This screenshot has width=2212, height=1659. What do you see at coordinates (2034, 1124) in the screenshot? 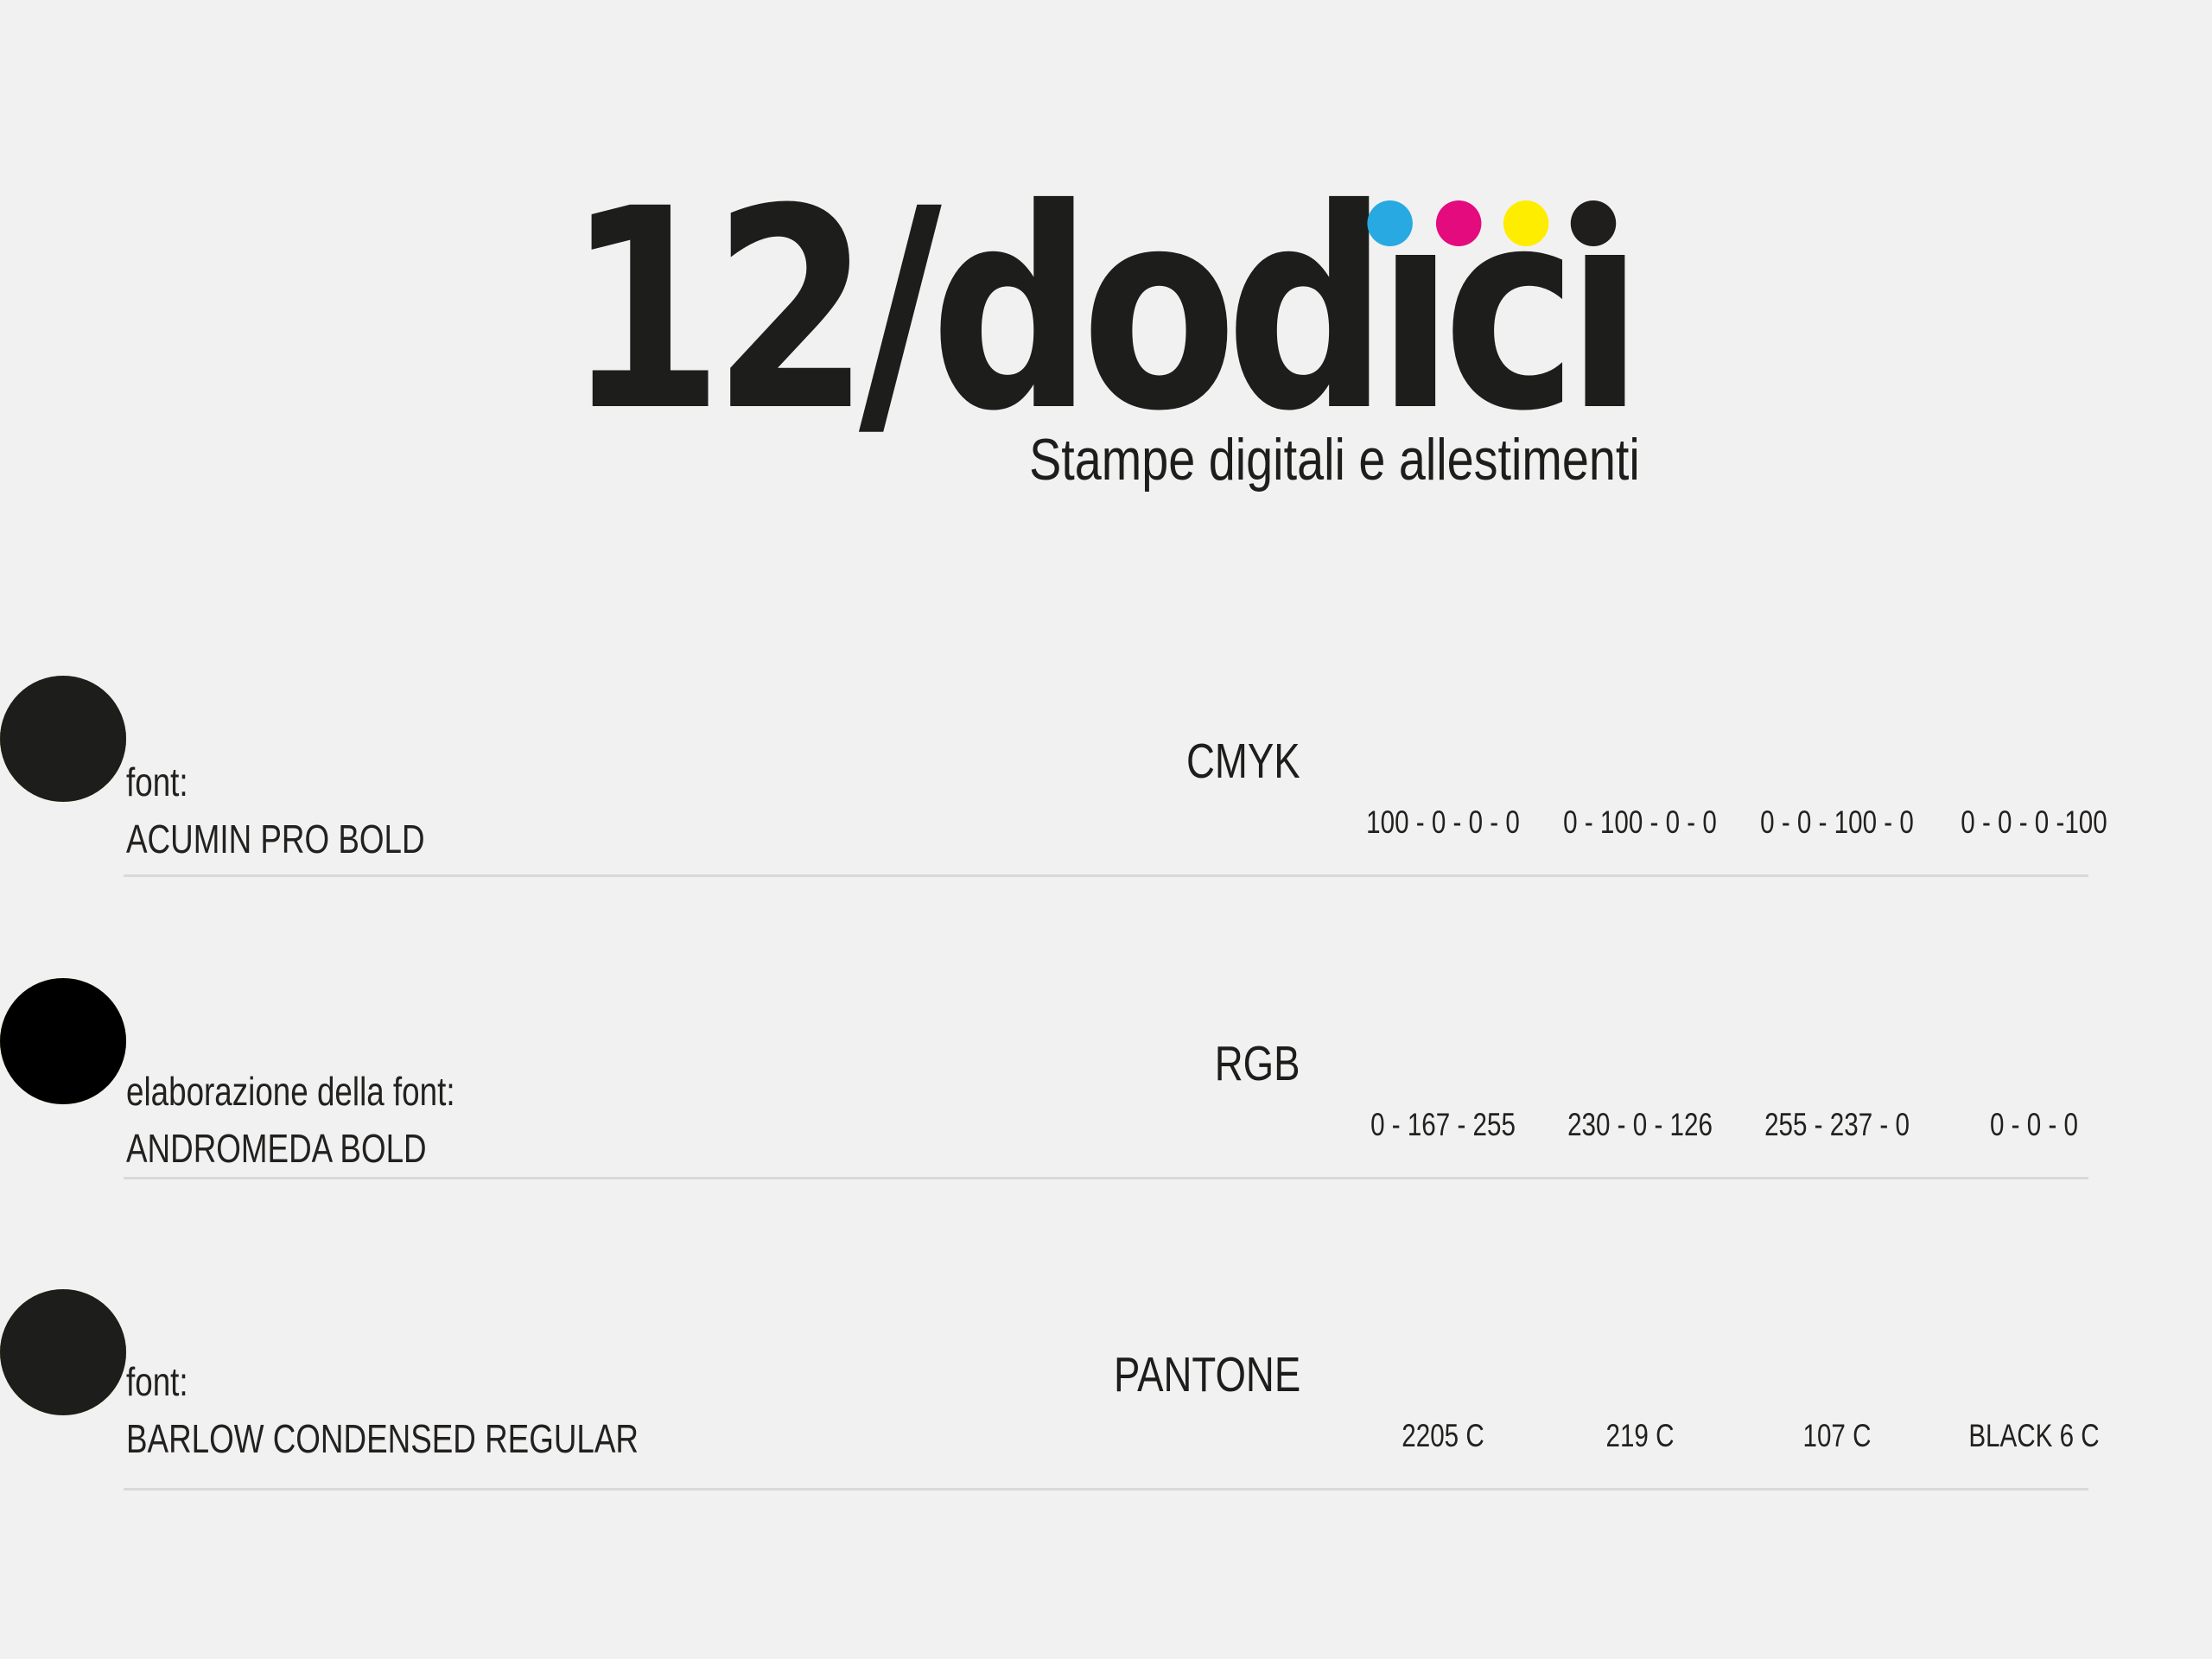
I see `swatch-value-rgb-black: 0 - 0 - 0` at bounding box center [2034, 1124].